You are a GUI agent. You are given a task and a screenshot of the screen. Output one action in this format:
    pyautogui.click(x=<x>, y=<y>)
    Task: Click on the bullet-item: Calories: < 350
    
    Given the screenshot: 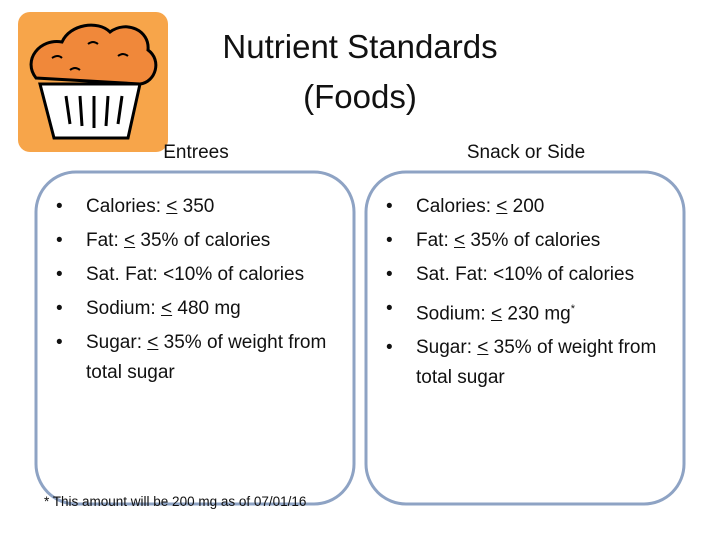 What is the action you would take?
    pyautogui.click(x=201, y=207)
    